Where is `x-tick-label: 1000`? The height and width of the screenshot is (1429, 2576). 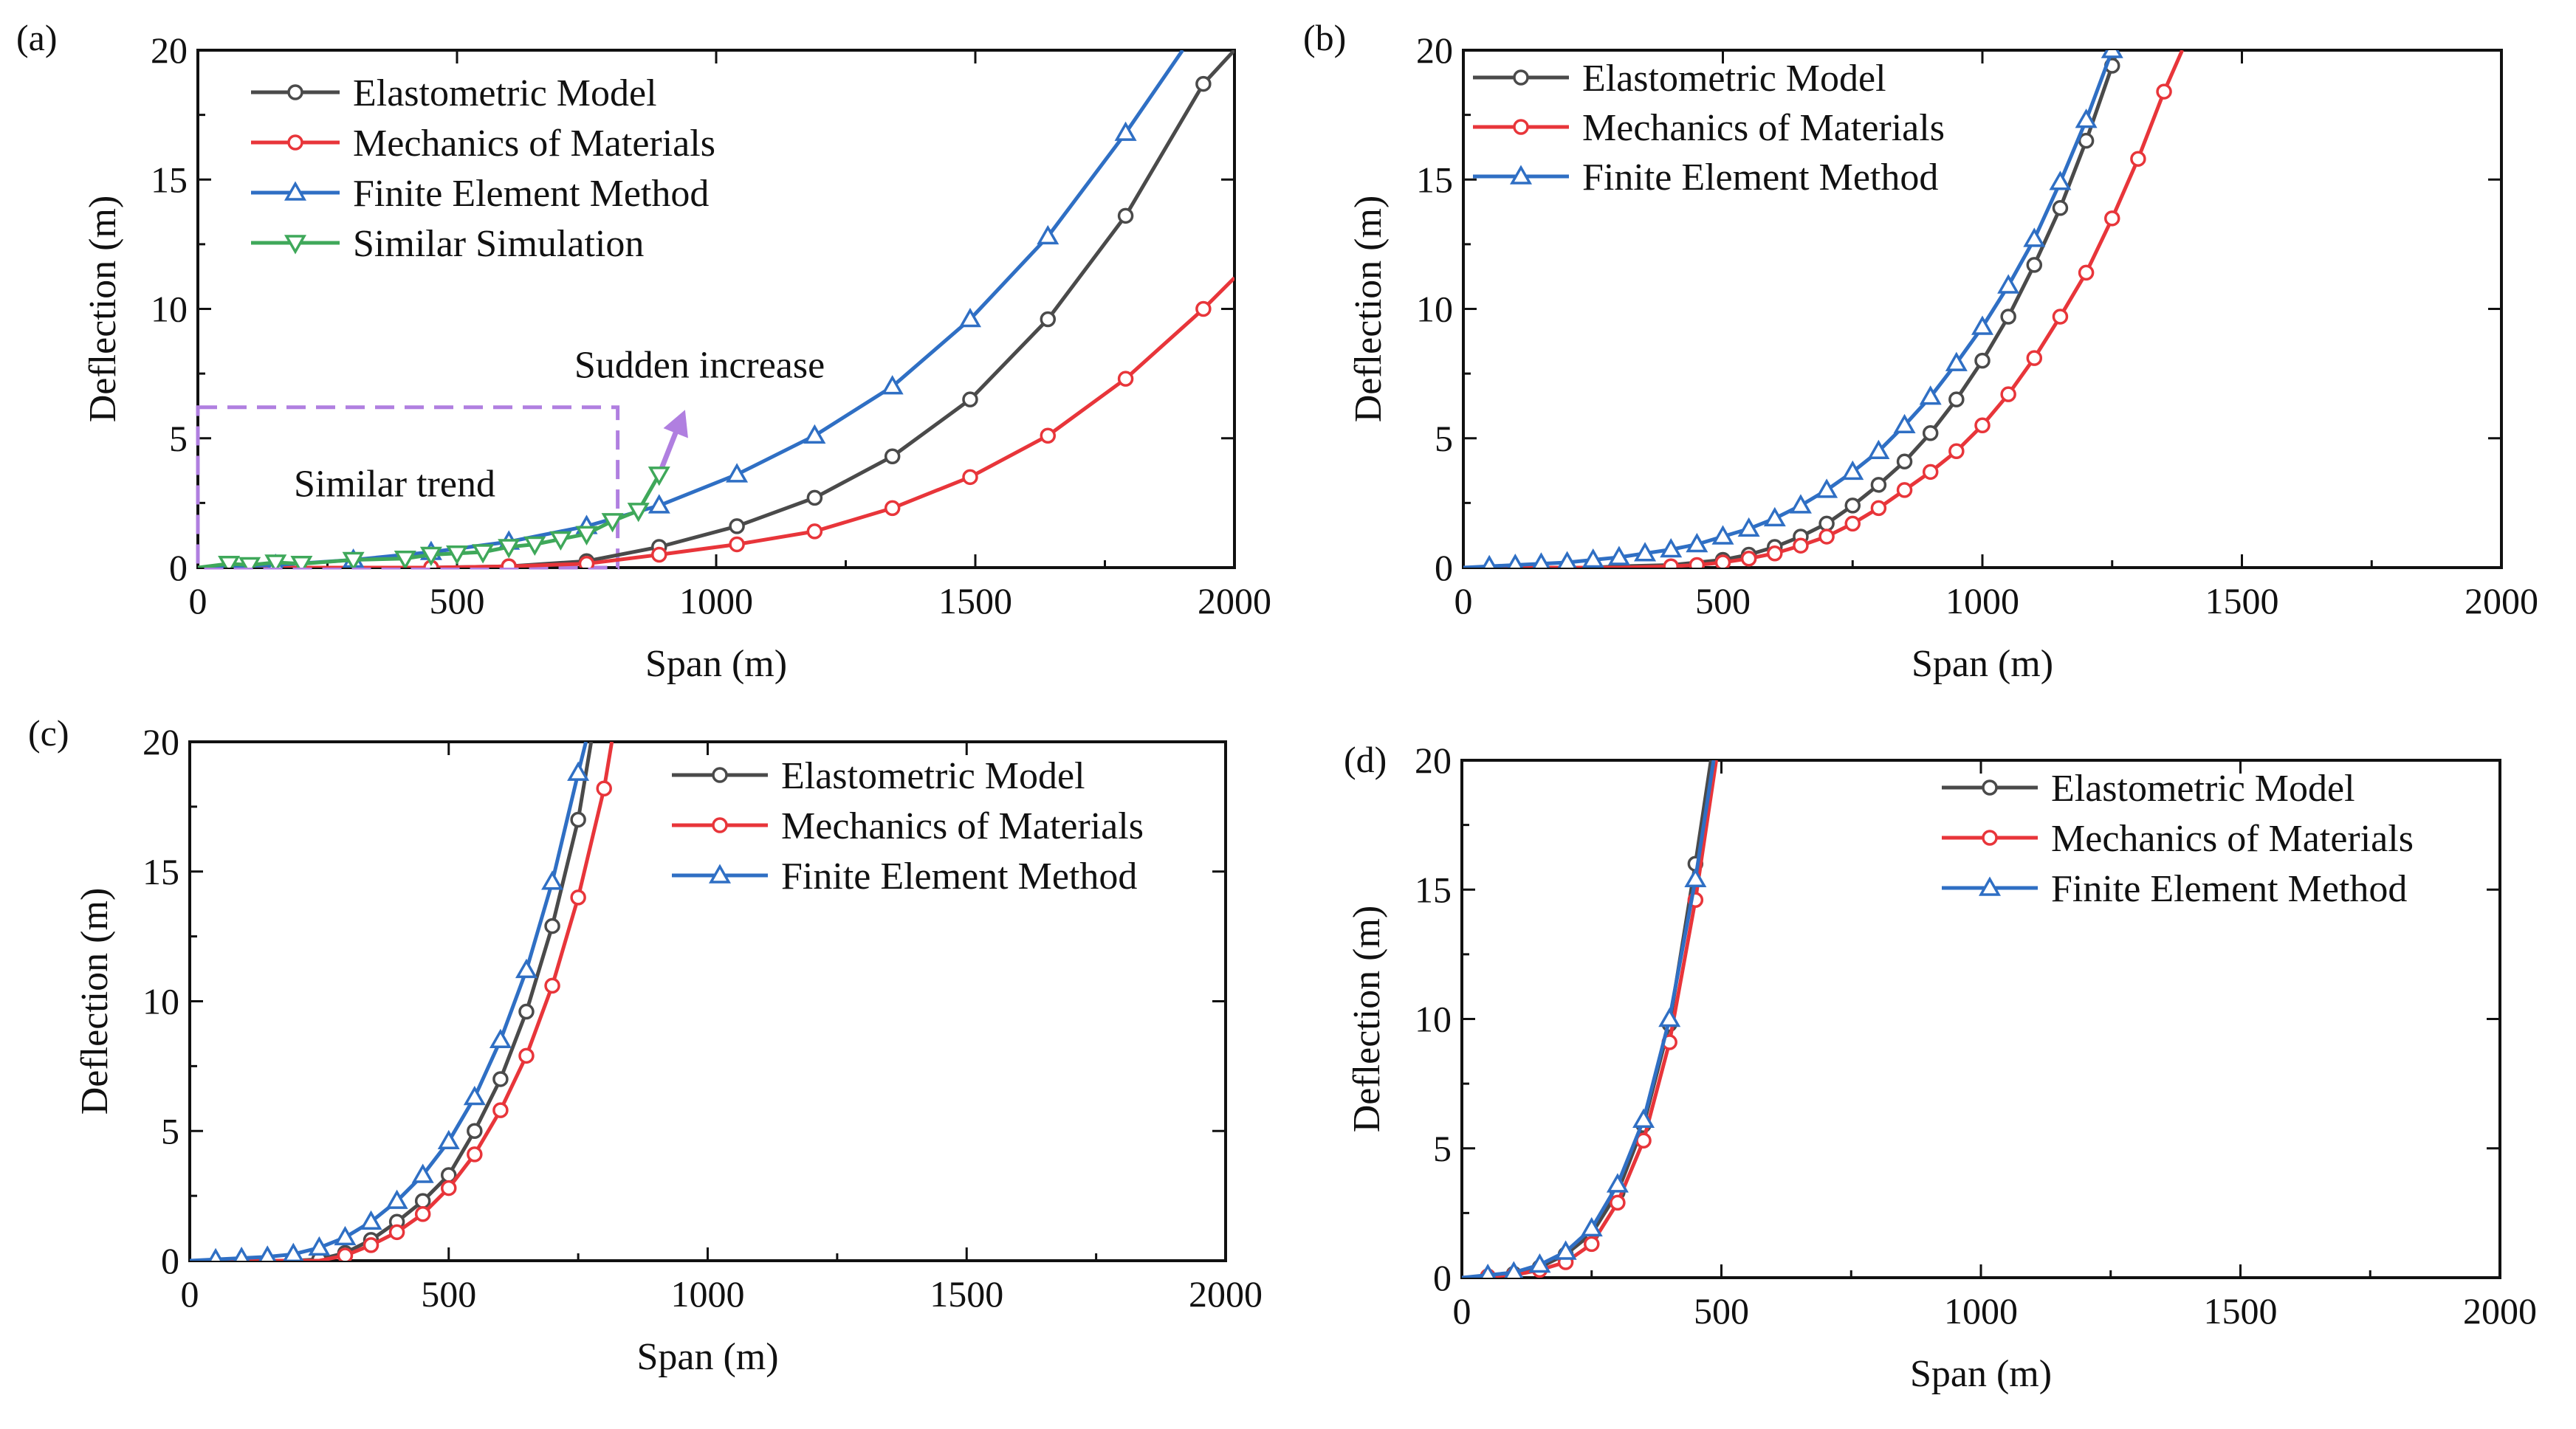
x-tick-label: 1000 is located at coordinates (1982, 600).